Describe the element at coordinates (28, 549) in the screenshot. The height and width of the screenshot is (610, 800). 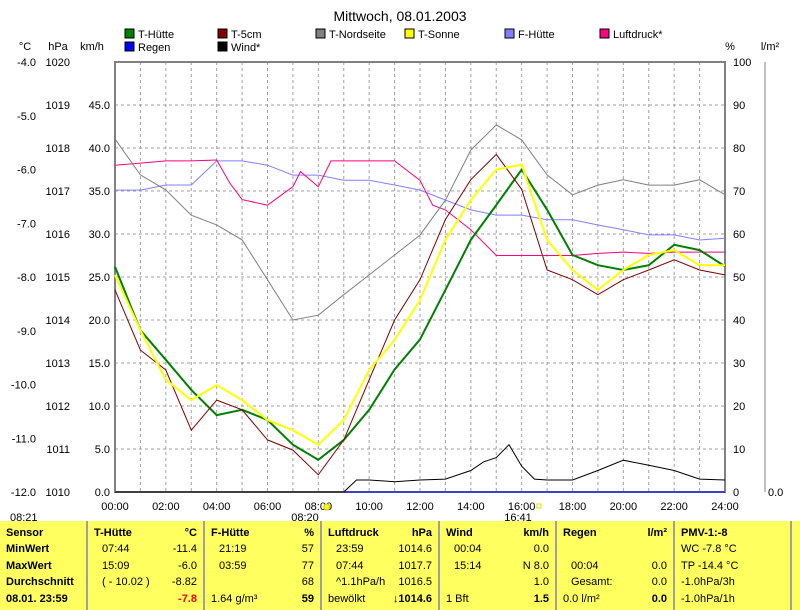
I see `row-label: MinWert` at that location.